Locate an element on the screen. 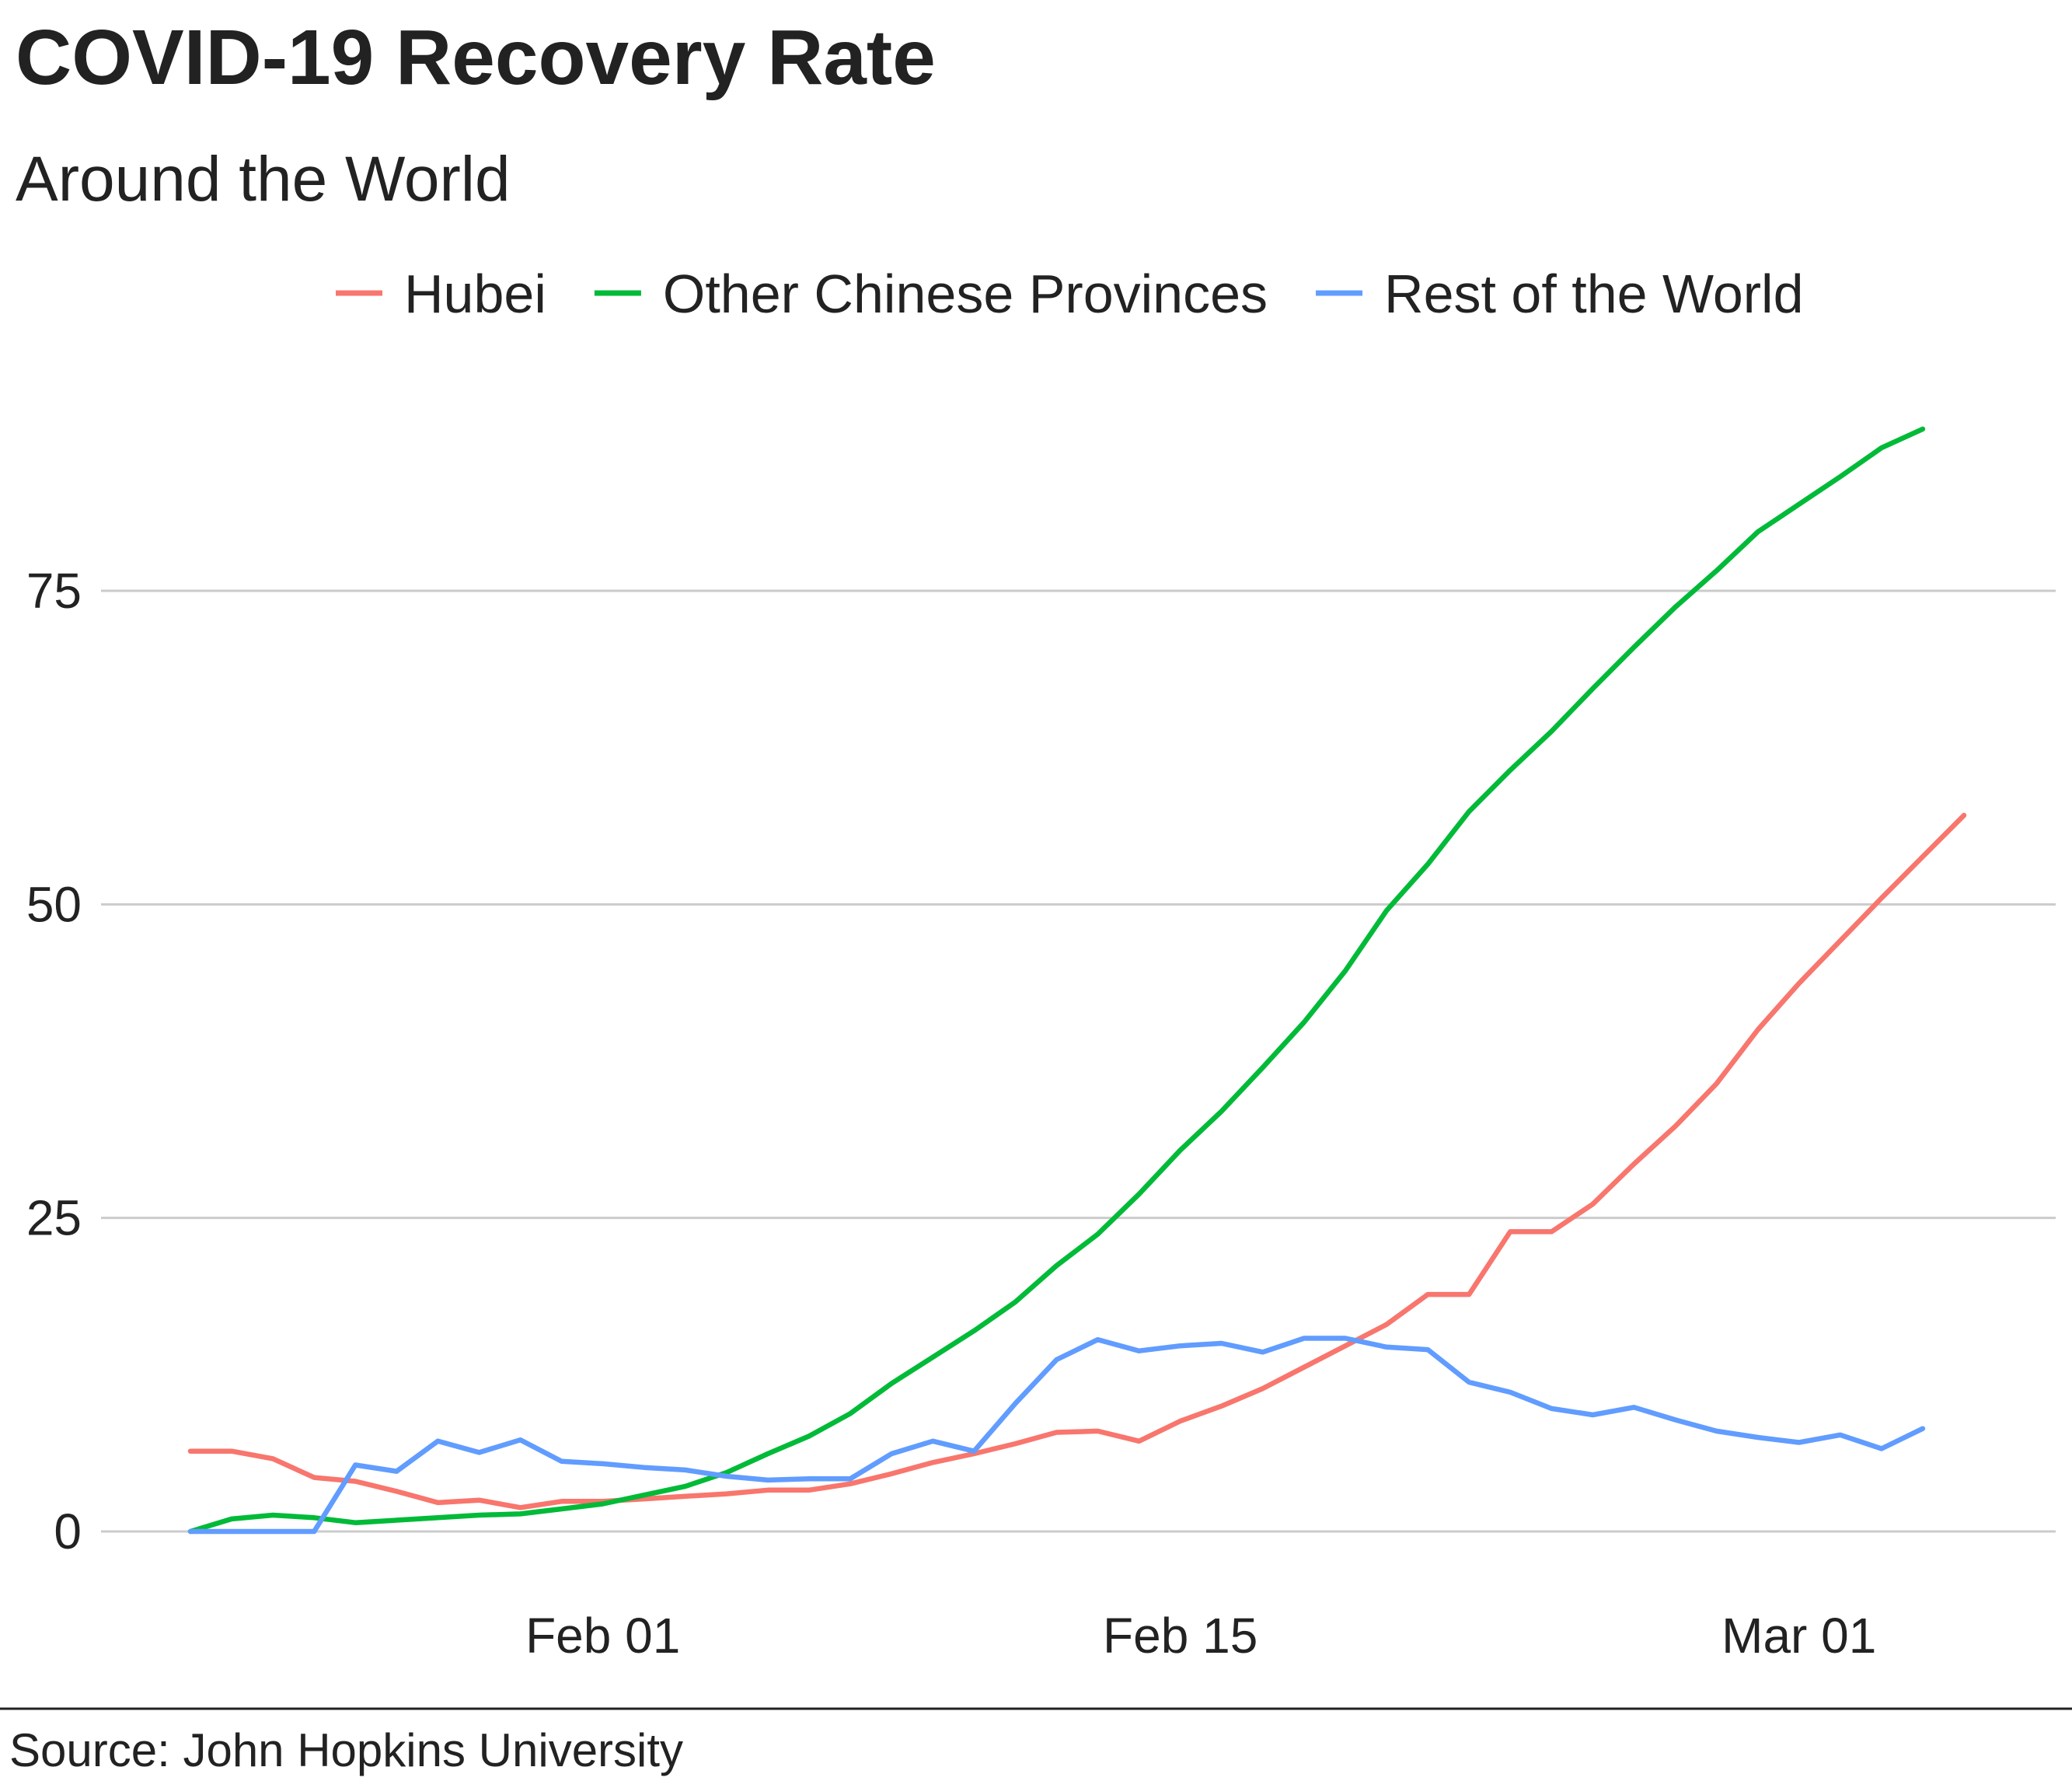  x-tick-label-mar-01: Mar 01 is located at coordinates (1798, 1636).